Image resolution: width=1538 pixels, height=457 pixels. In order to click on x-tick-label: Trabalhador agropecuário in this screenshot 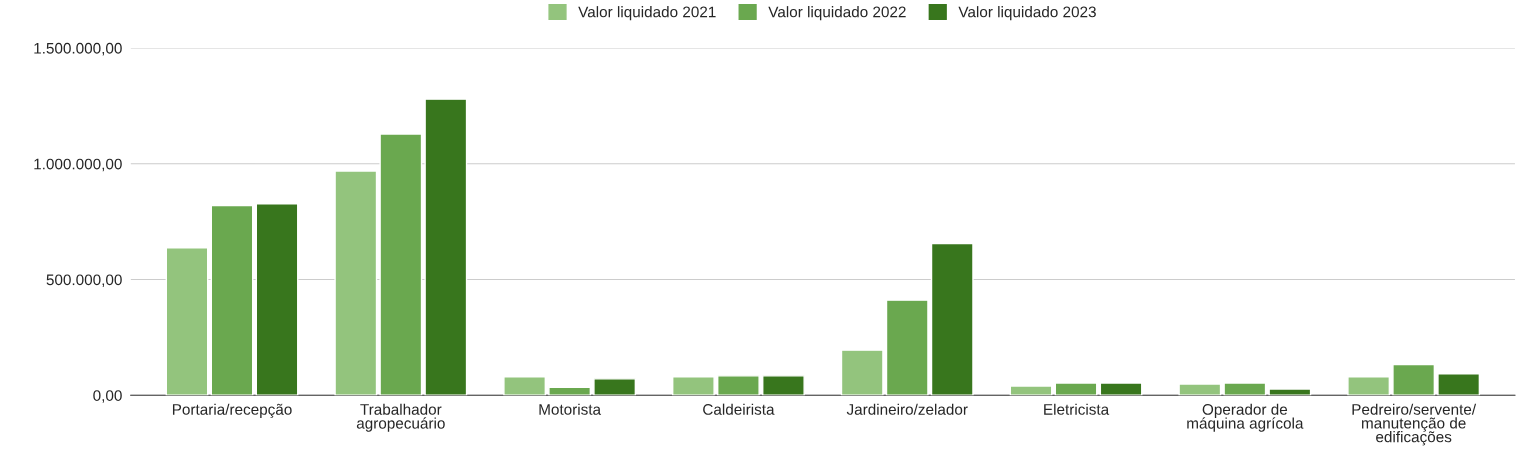, I will do `click(400, 417)`.